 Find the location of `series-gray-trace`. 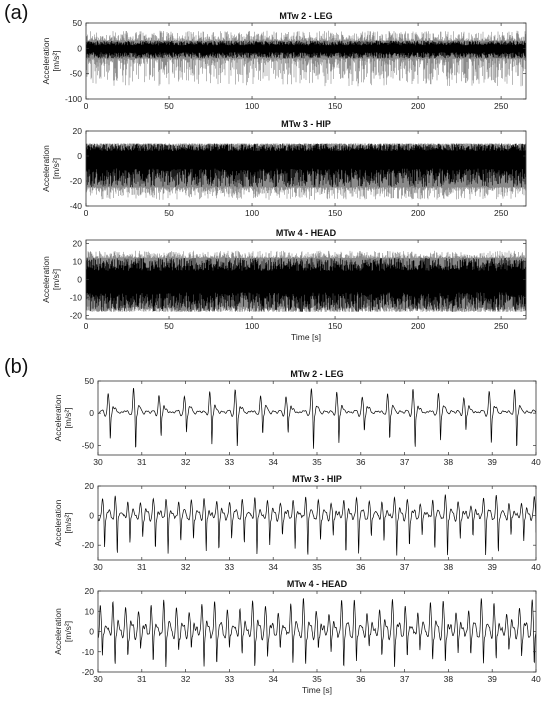

series-gray-trace is located at coordinates (306, 58).